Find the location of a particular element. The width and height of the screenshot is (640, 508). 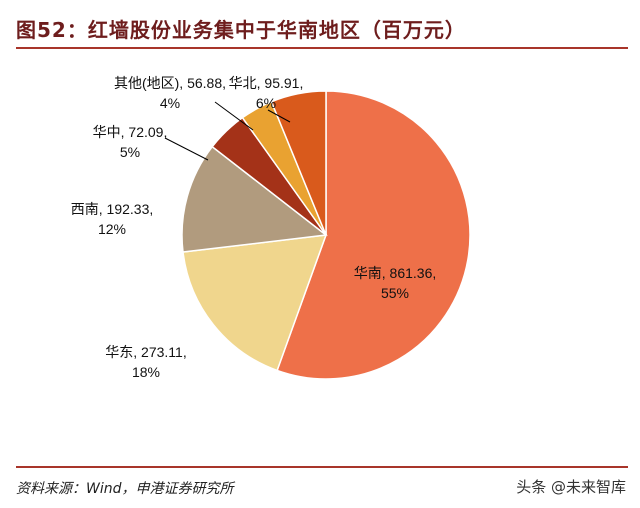

data-label: 华北, 95.91, is located at coordinates (266, 83).